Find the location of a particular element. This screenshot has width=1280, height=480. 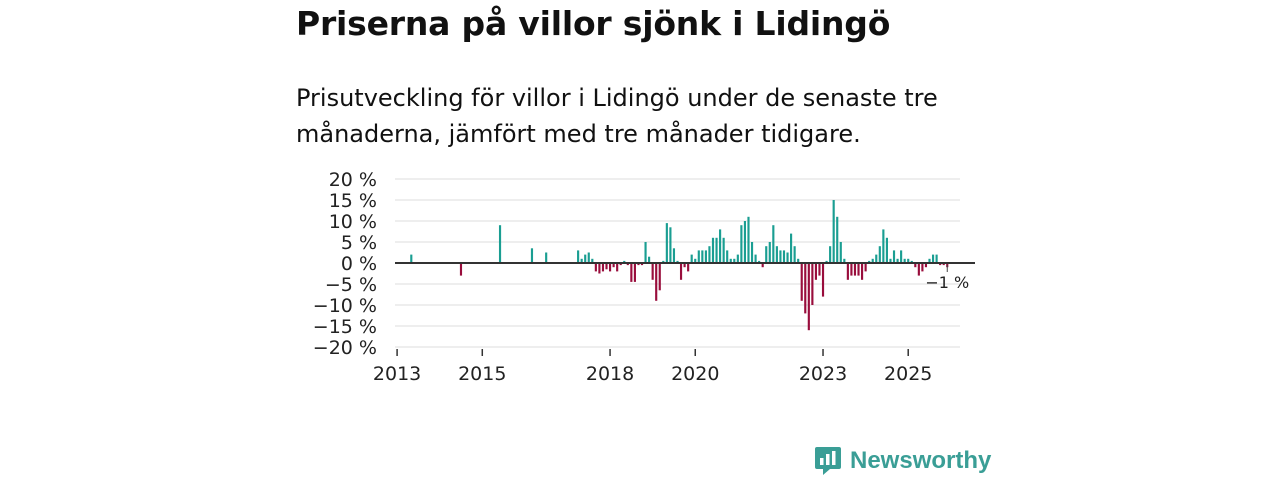

y-tick-label: 20 % is located at coordinates (353, 180).